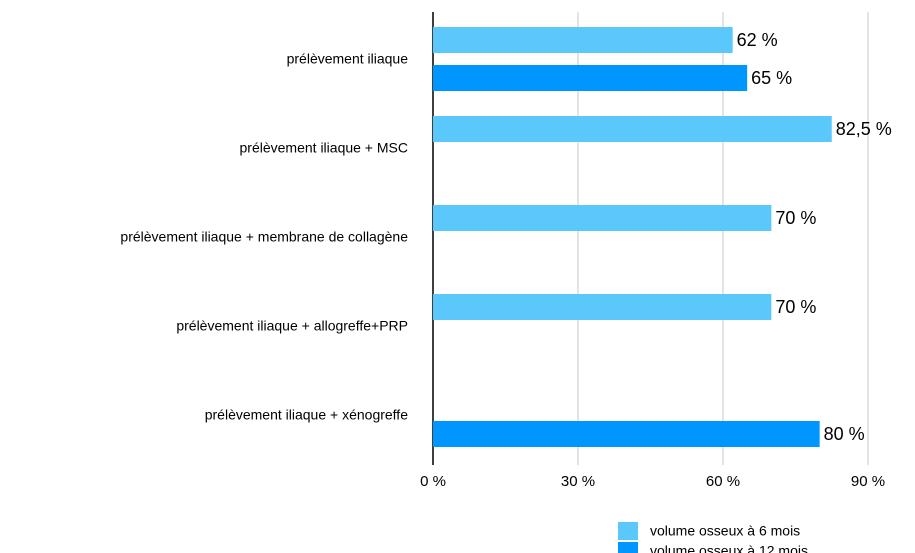 This screenshot has height=553, width=915. I want to click on x-tick-label: 30 %, so click(578, 481).